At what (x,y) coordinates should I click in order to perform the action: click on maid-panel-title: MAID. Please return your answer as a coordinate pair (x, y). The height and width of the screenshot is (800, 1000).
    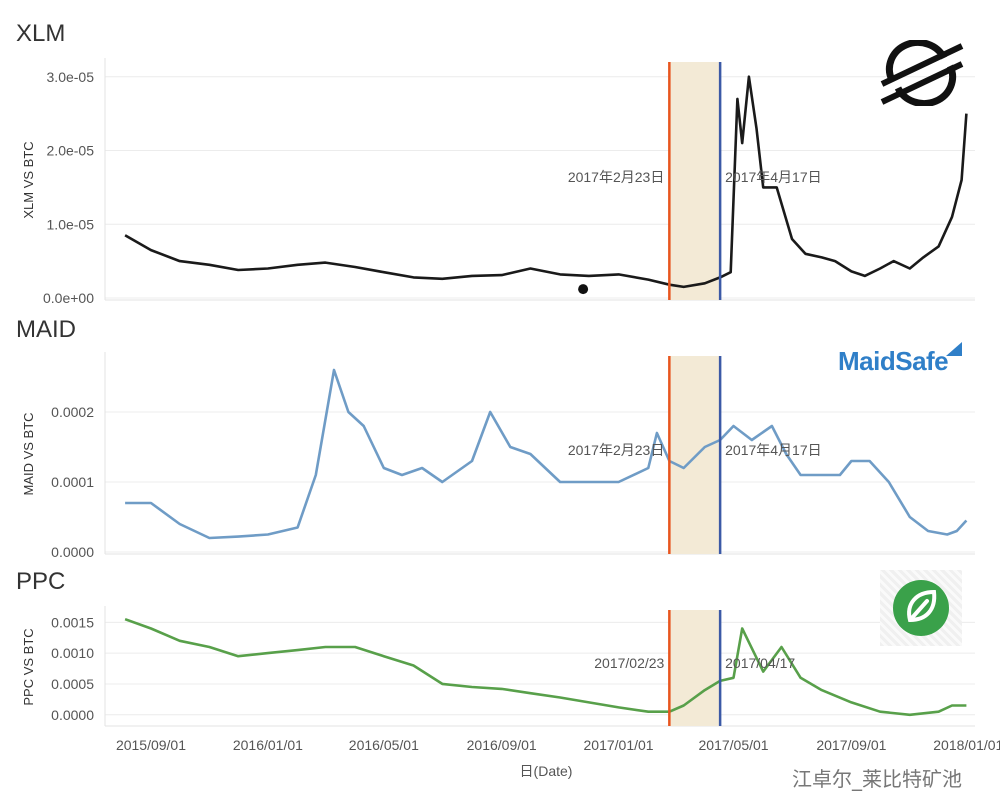
    Looking at the image, I should click on (46, 329).